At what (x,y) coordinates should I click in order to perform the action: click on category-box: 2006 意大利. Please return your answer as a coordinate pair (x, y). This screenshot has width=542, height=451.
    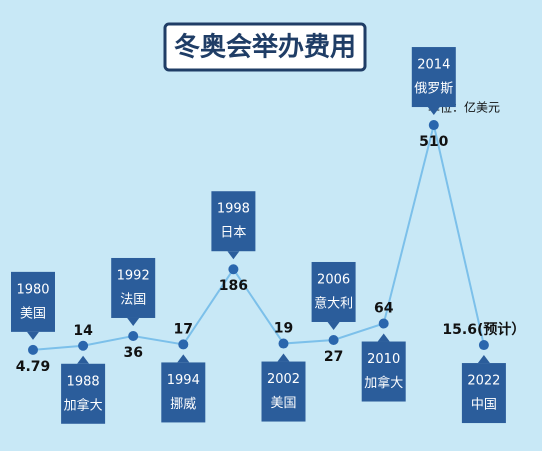
    Looking at the image, I should click on (333, 295).